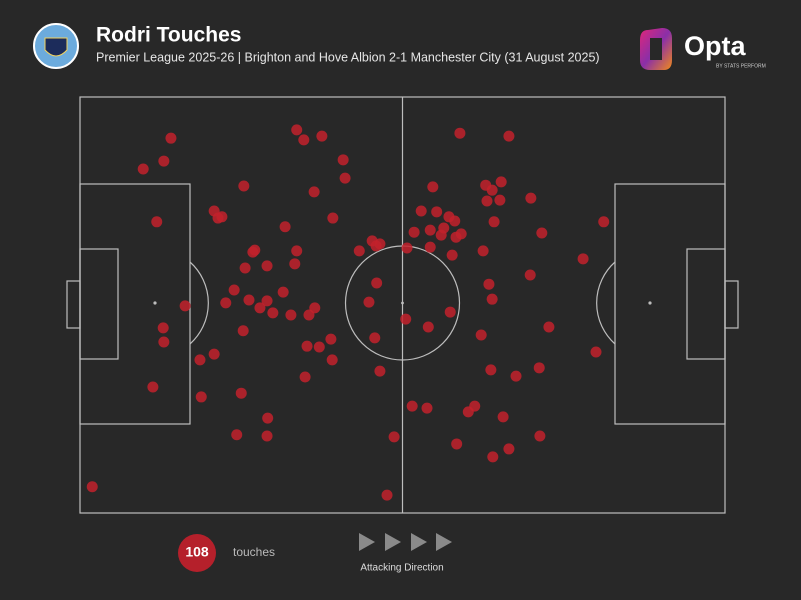  What do you see at coordinates (56, 46) in the screenshot?
I see `club-badge` at bounding box center [56, 46].